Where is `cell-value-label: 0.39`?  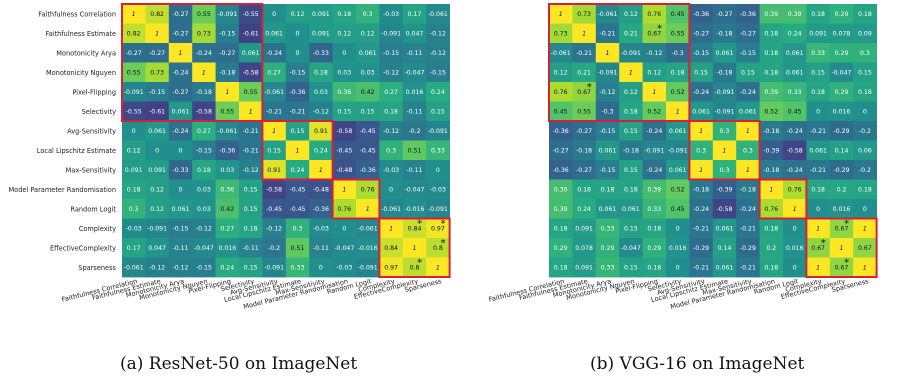 cell-value-label: 0.39 is located at coordinates (795, 14).